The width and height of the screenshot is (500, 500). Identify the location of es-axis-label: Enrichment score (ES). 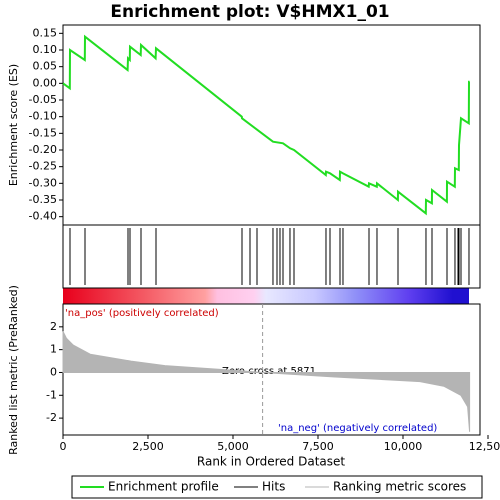
(13, 125).